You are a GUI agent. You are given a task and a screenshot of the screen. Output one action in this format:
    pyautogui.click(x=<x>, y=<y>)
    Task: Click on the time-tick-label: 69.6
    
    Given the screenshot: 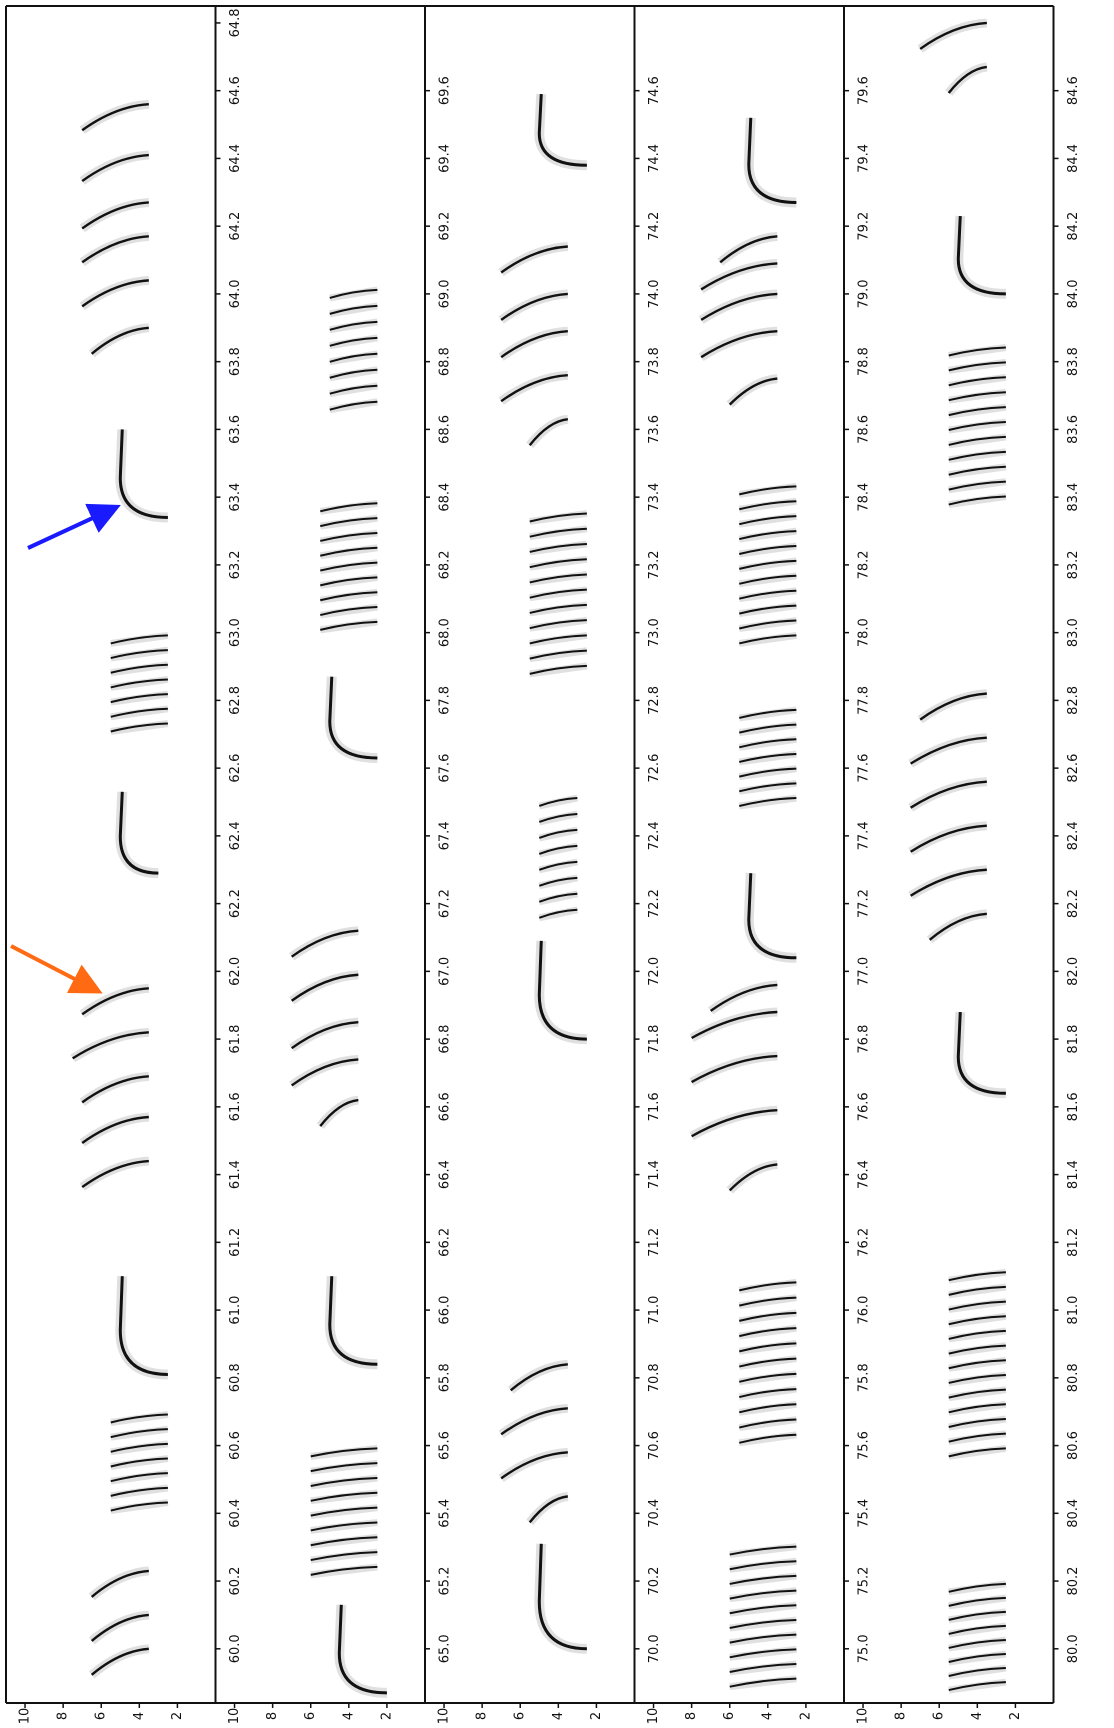 What is the action you would take?
    pyautogui.click(x=445, y=90)
    